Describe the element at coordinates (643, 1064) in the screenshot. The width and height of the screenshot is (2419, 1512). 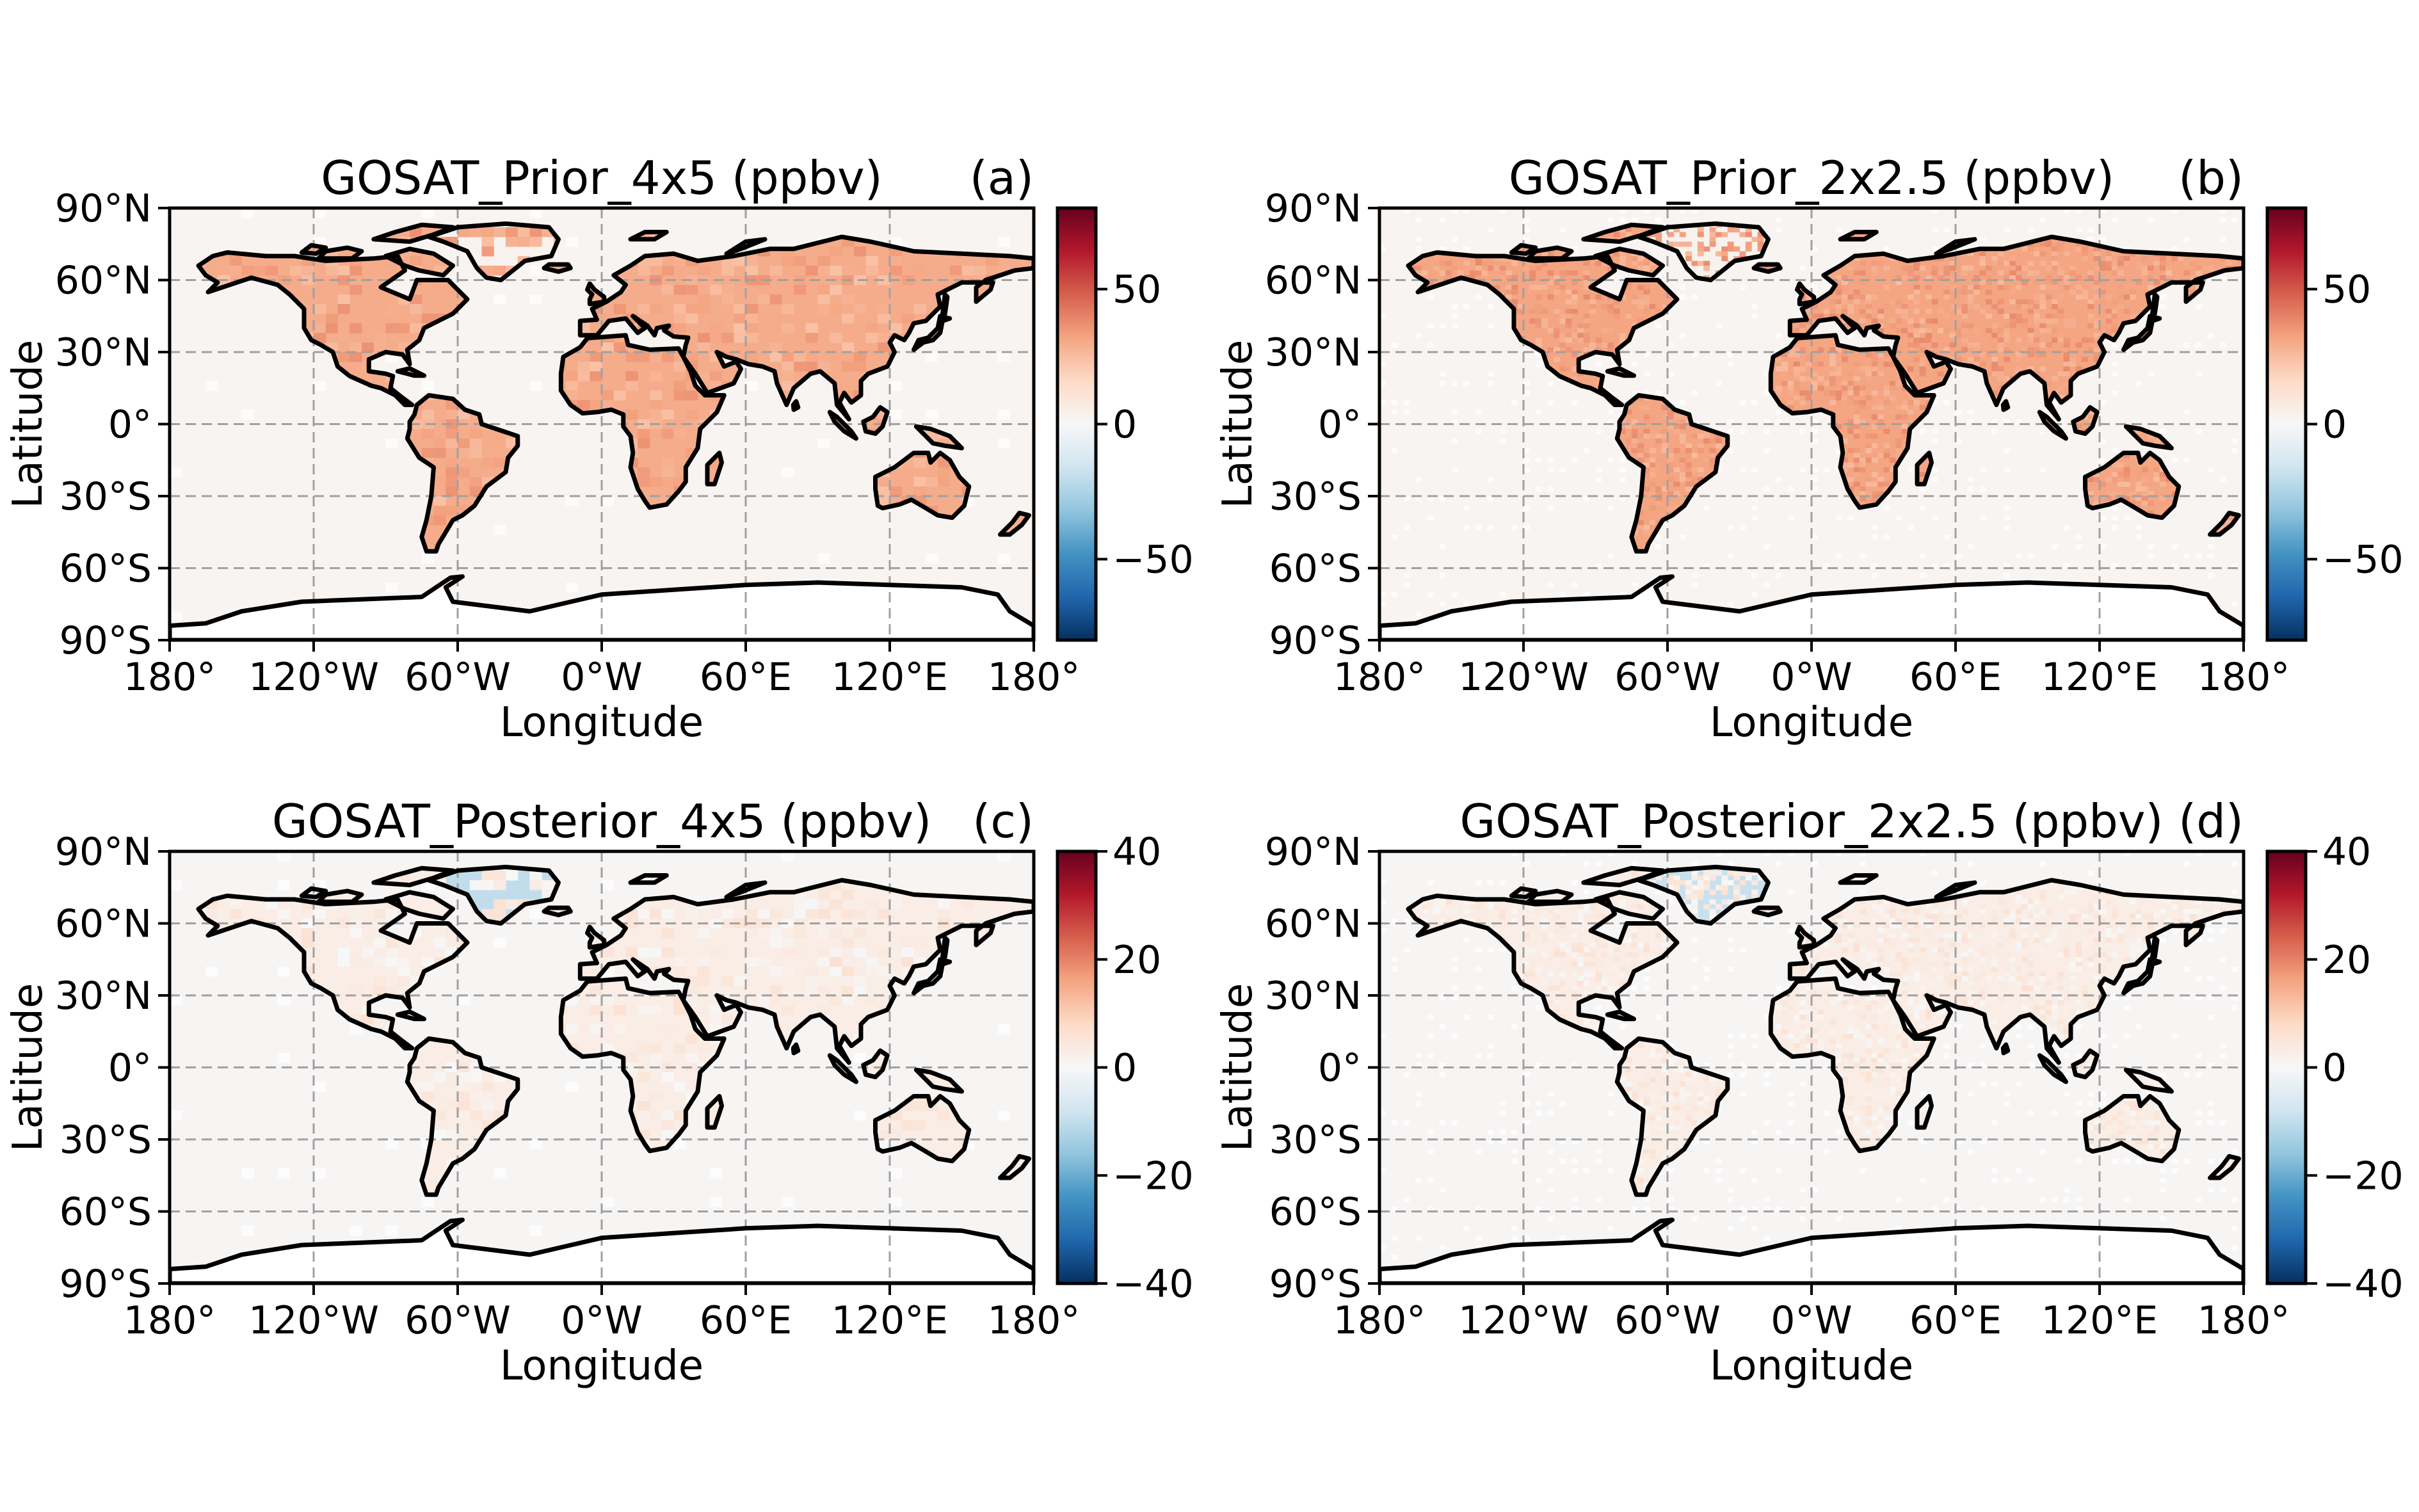
I see `land-africa` at that location.